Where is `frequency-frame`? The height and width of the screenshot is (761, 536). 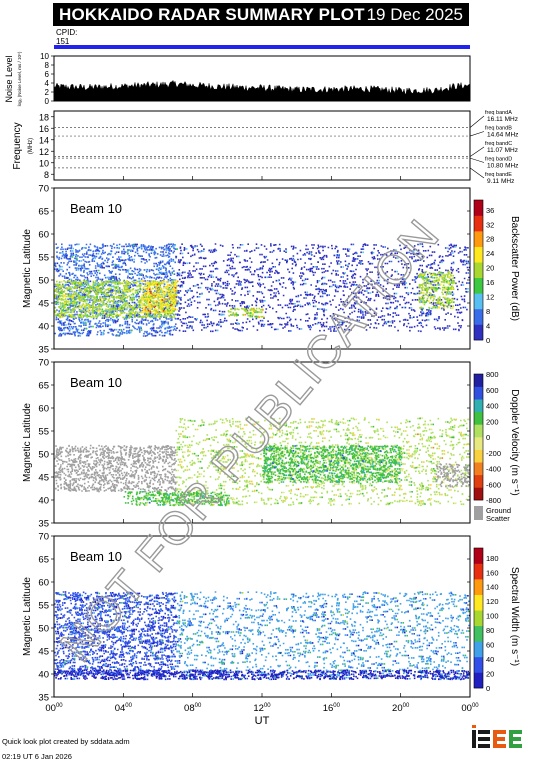 frequency-frame is located at coordinates (262, 145).